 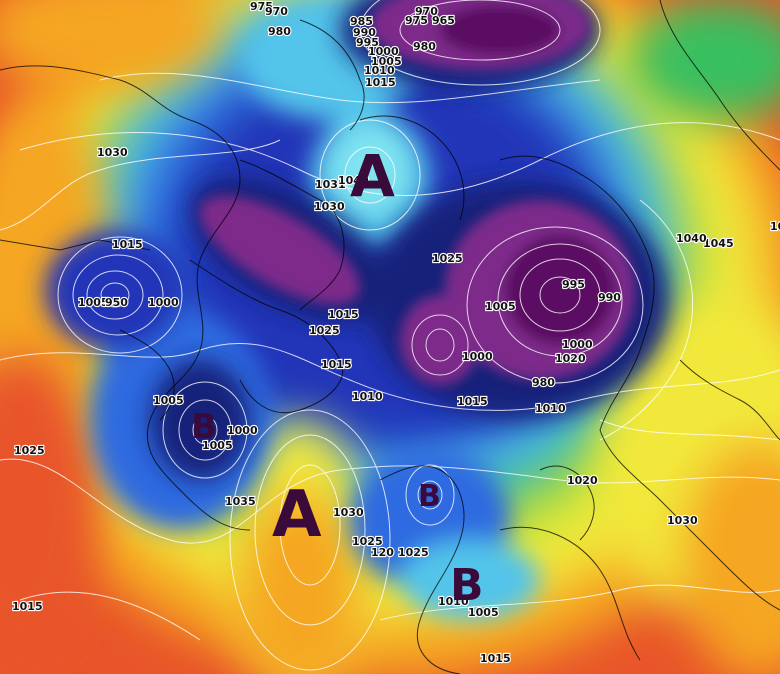 I want to click on pressure-label: 950, so click(x=116, y=302).